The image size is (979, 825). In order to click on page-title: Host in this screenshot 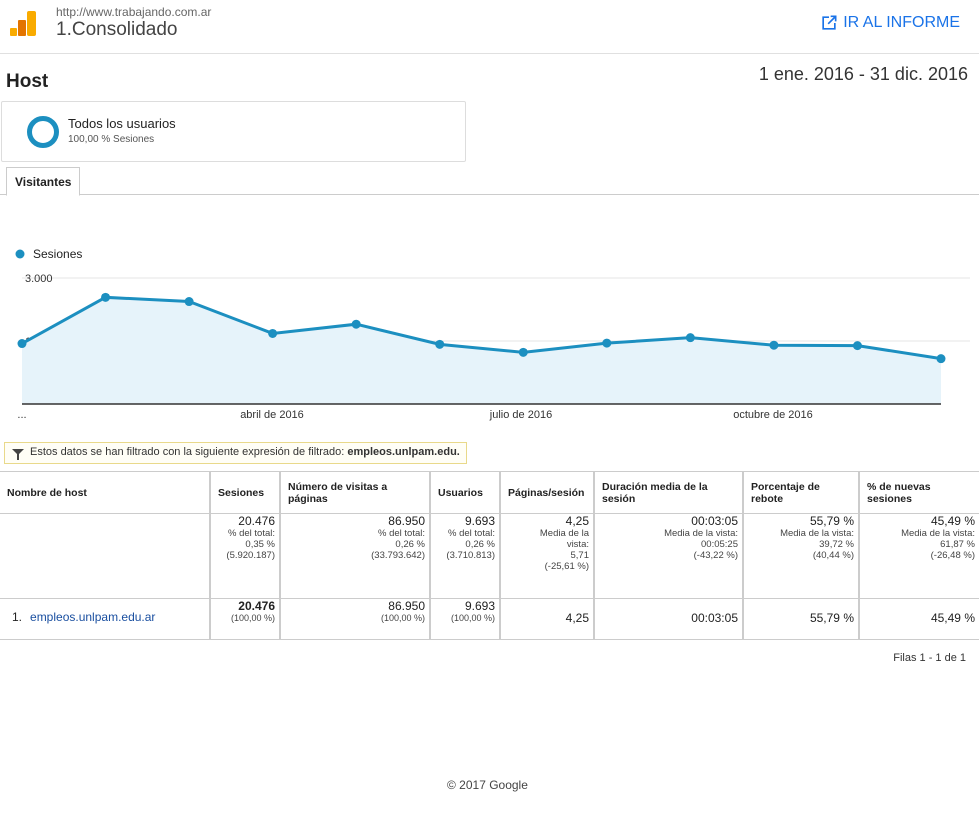, I will do `click(27, 81)`.